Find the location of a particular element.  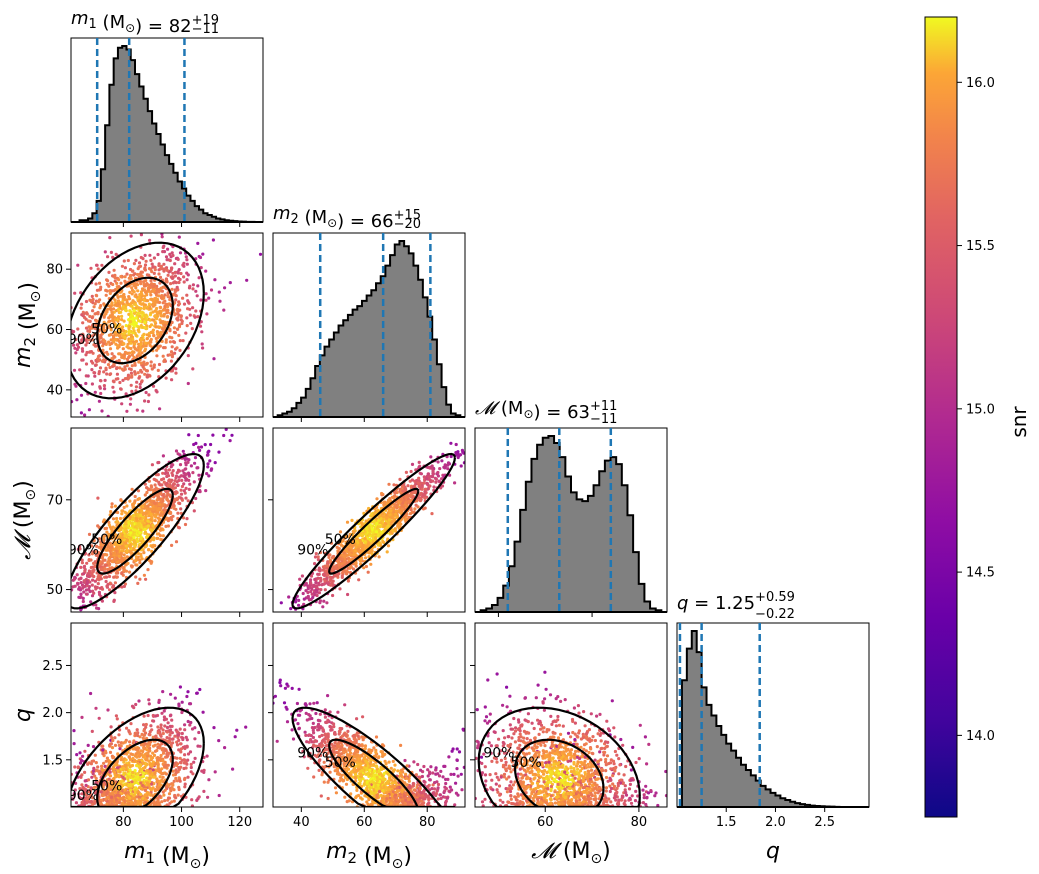

contour-label: 50% is located at coordinates (106, 329).